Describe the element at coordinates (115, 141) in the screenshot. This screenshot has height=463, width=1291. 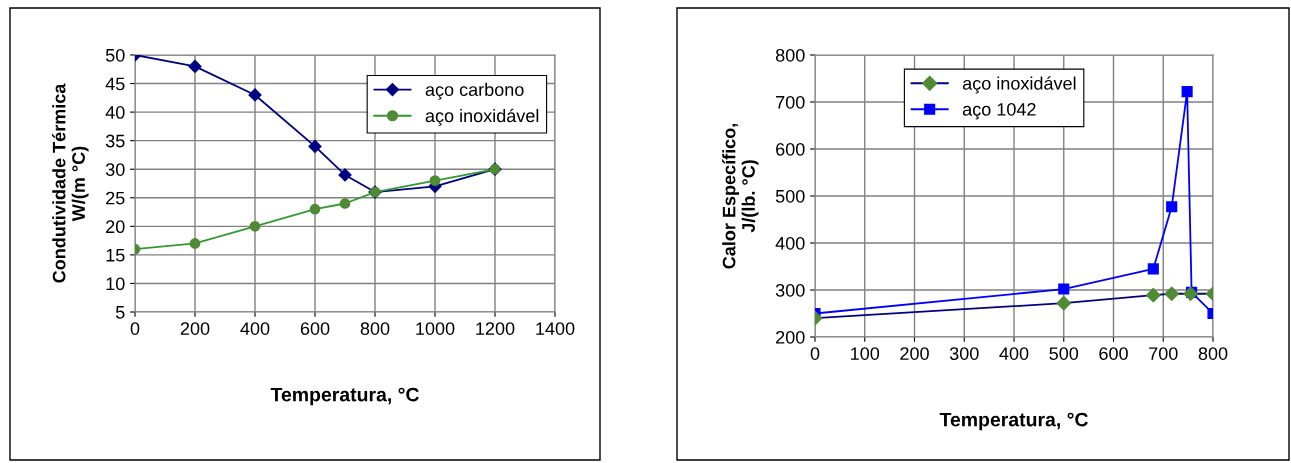
I see `y-tick-label: 35` at that location.